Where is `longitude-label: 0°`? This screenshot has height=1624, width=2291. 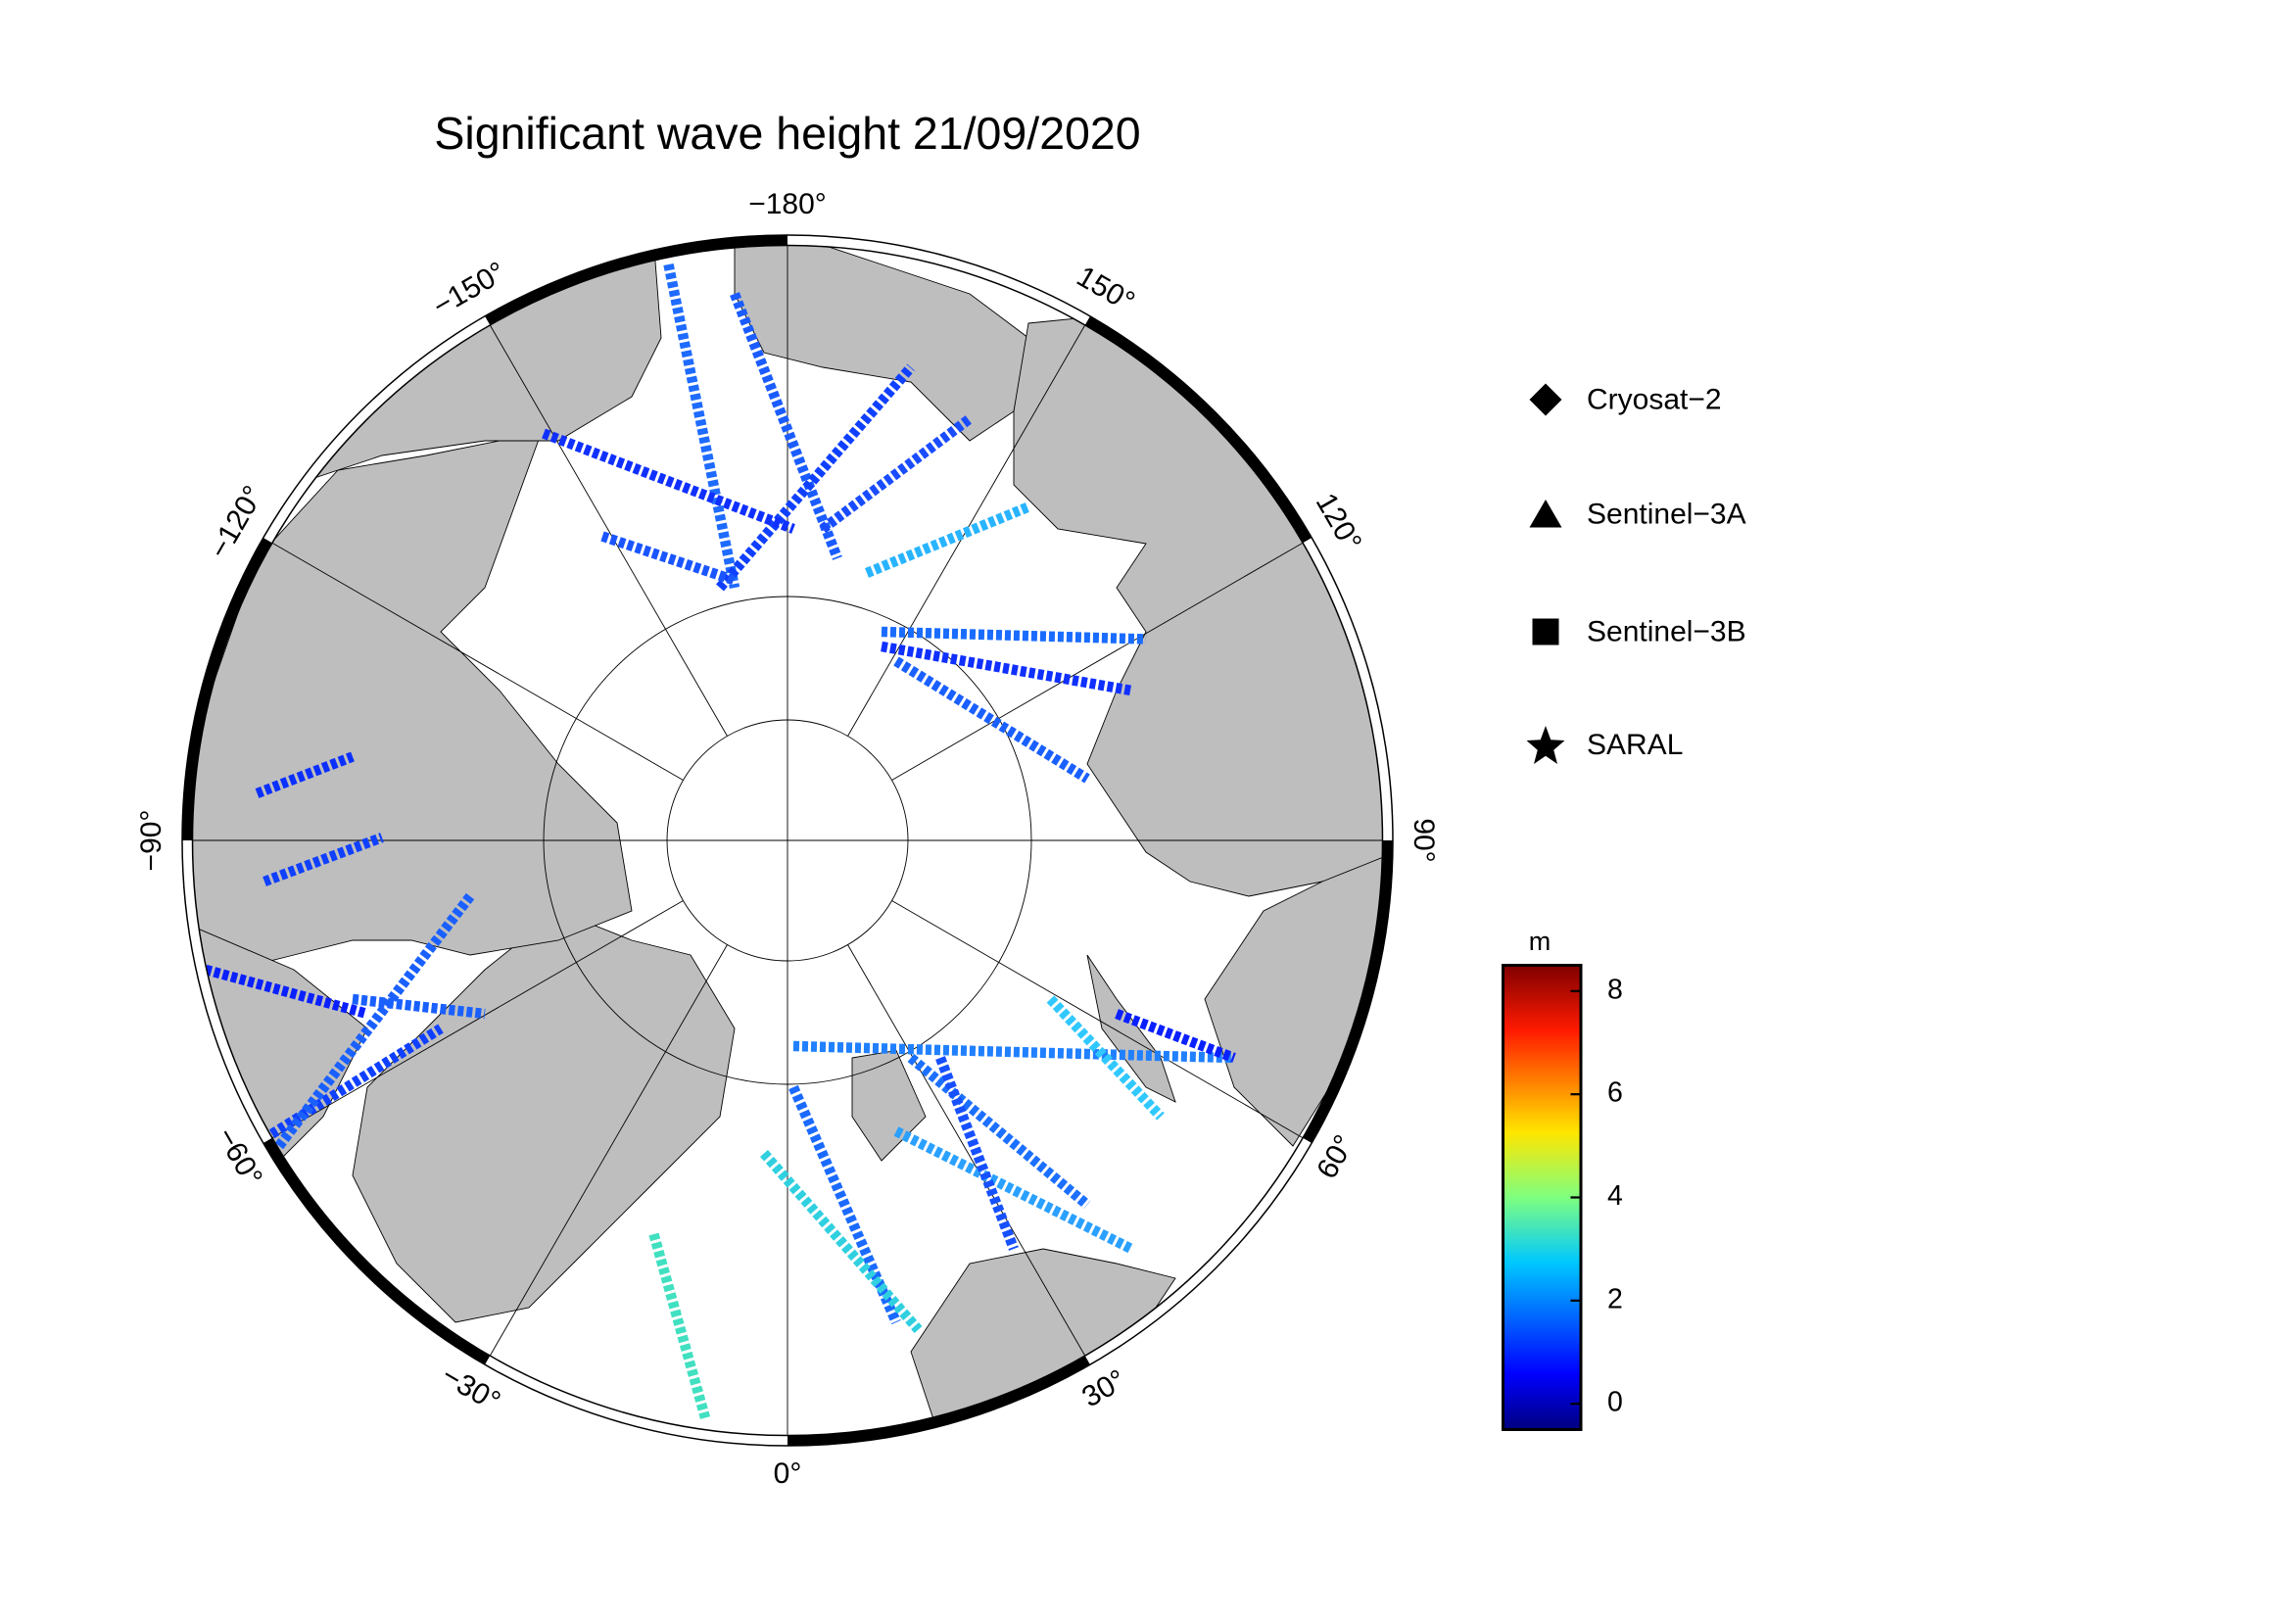
longitude-label: 0° is located at coordinates (788, 1473).